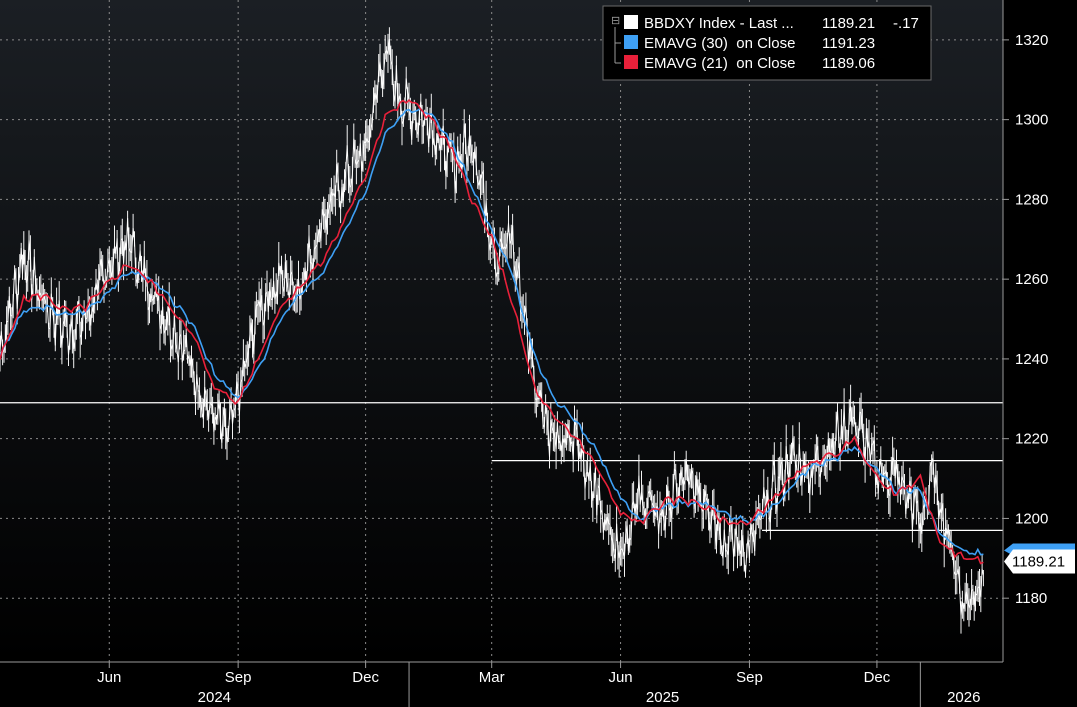 This screenshot has width=1077, height=707. I want to click on y-tick-label-1220: 1220, so click(1031, 439).